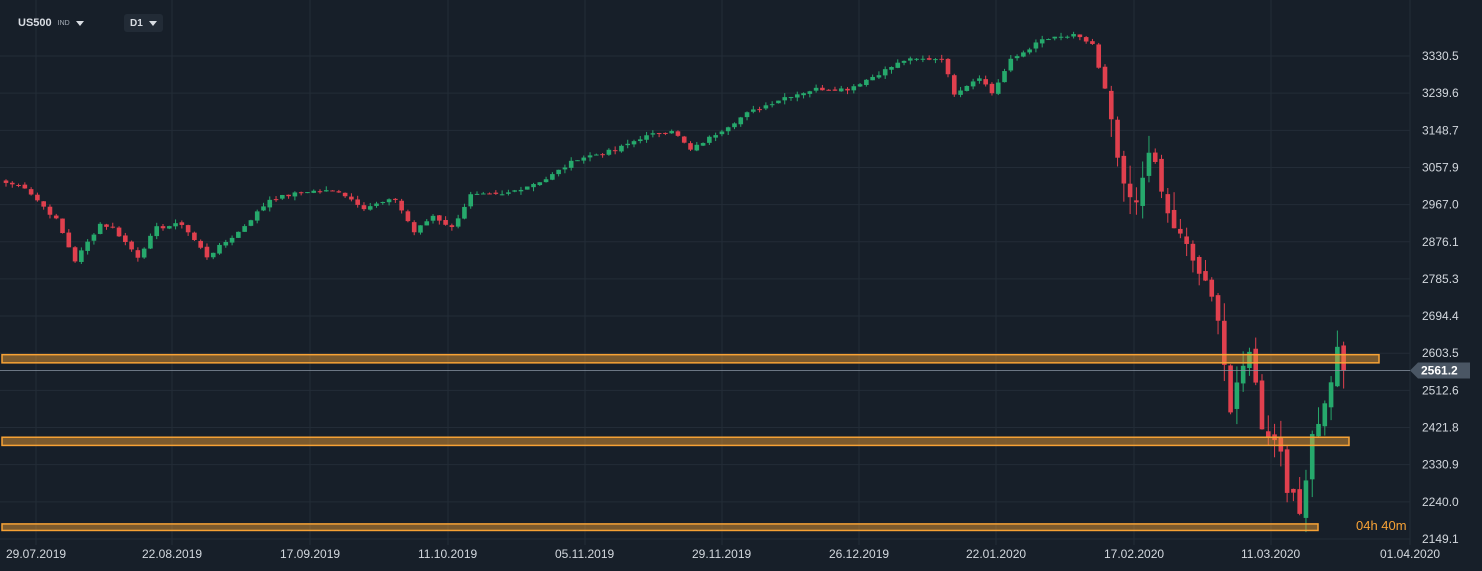 The width and height of the screenshot is (1482, 571). Describe the element at coordinates (1440, 370) in the screenshot. I see `current-price-label: 2561.2` at that location.